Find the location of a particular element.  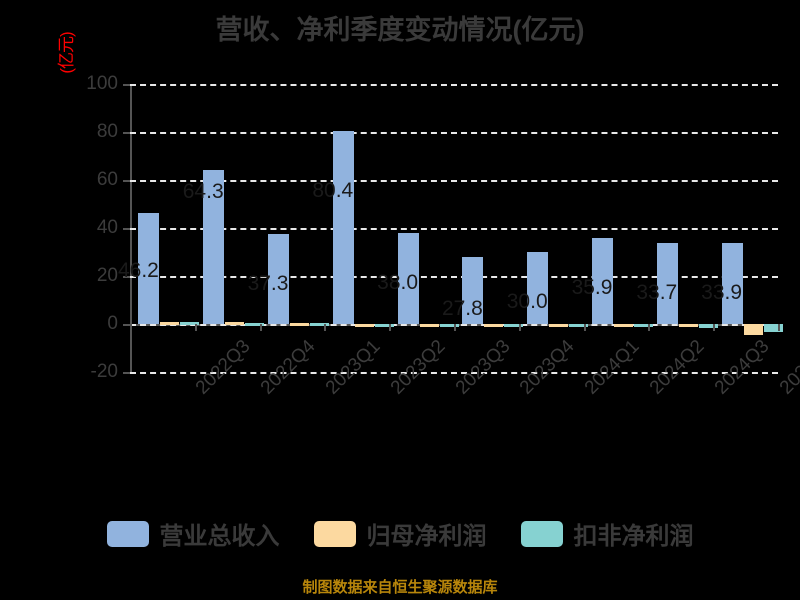

bar-value-label: 35.9 is located at coordinates (592, 287).